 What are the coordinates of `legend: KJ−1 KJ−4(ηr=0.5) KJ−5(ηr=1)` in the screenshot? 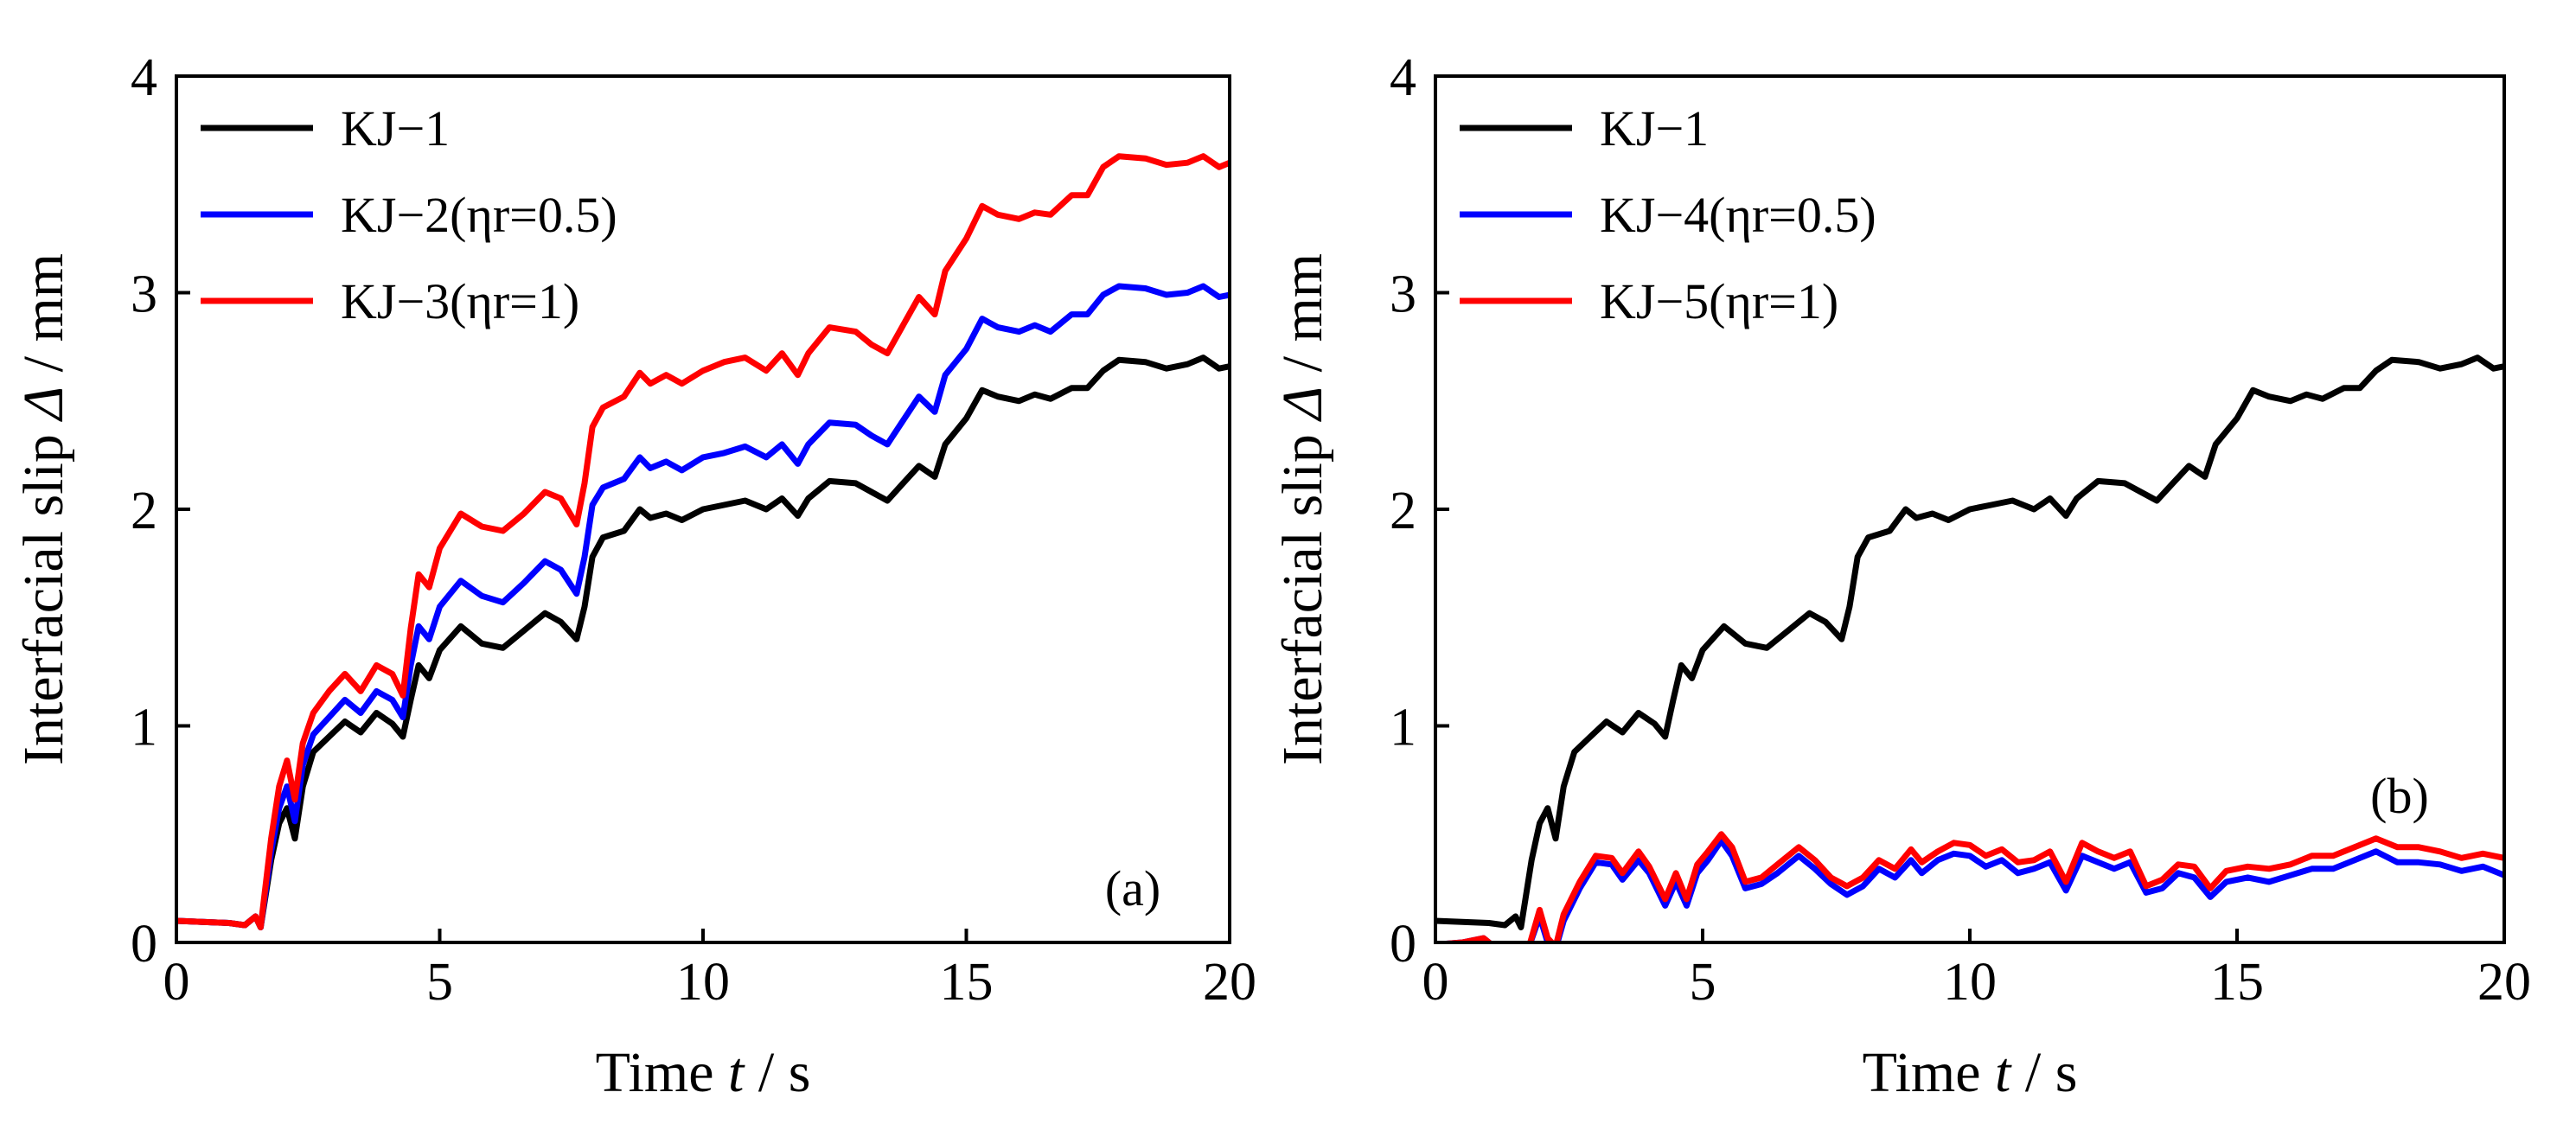 It's located at (1668, 214).